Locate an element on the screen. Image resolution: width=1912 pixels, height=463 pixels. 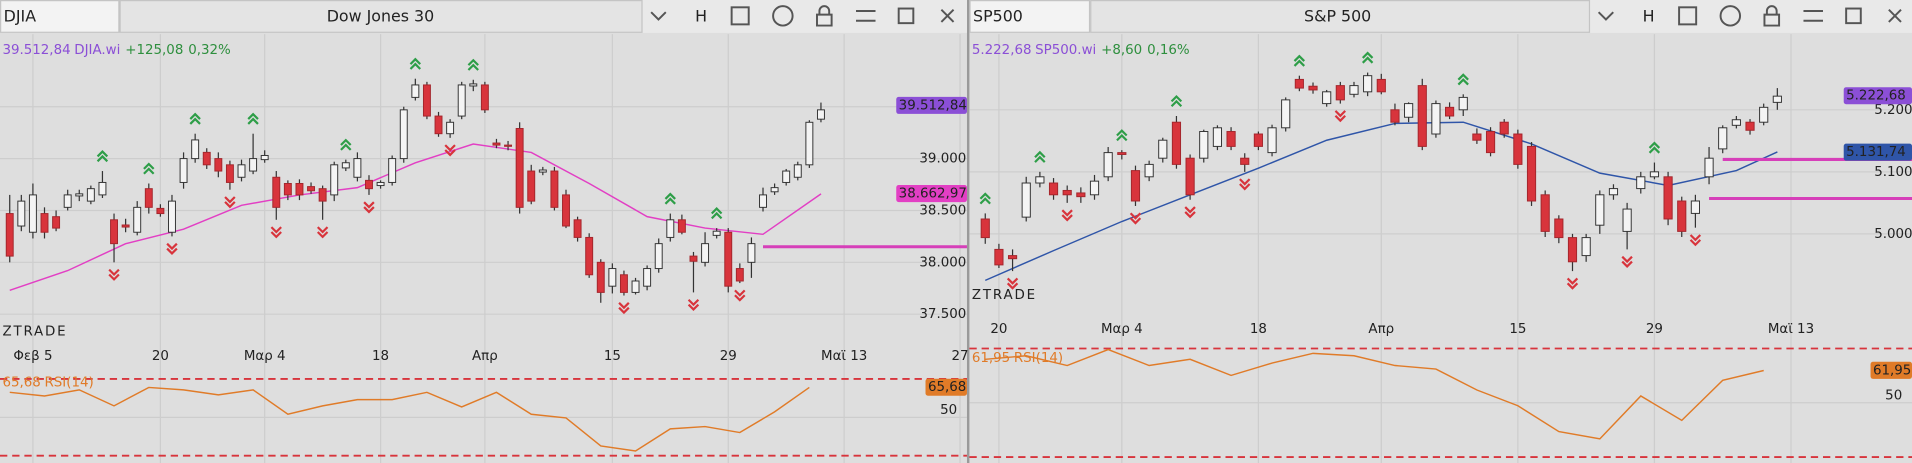
quote-line: 39.512,84 DJIA.wi +125,08 0,32% is located at coordinates (116, 50).